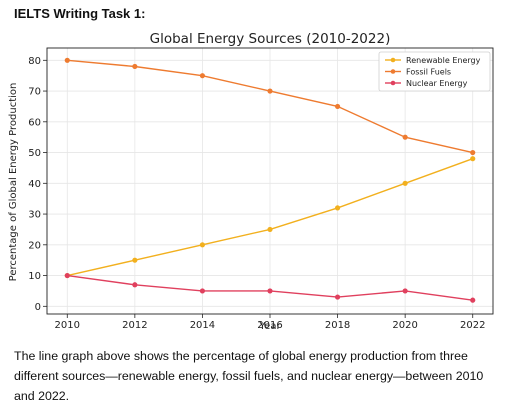 The image size is (512, 410). What do you see at coordinates (34, 276) in the screenshot?
I see `y-tick-label: 10` at bounding box center [34, 276].